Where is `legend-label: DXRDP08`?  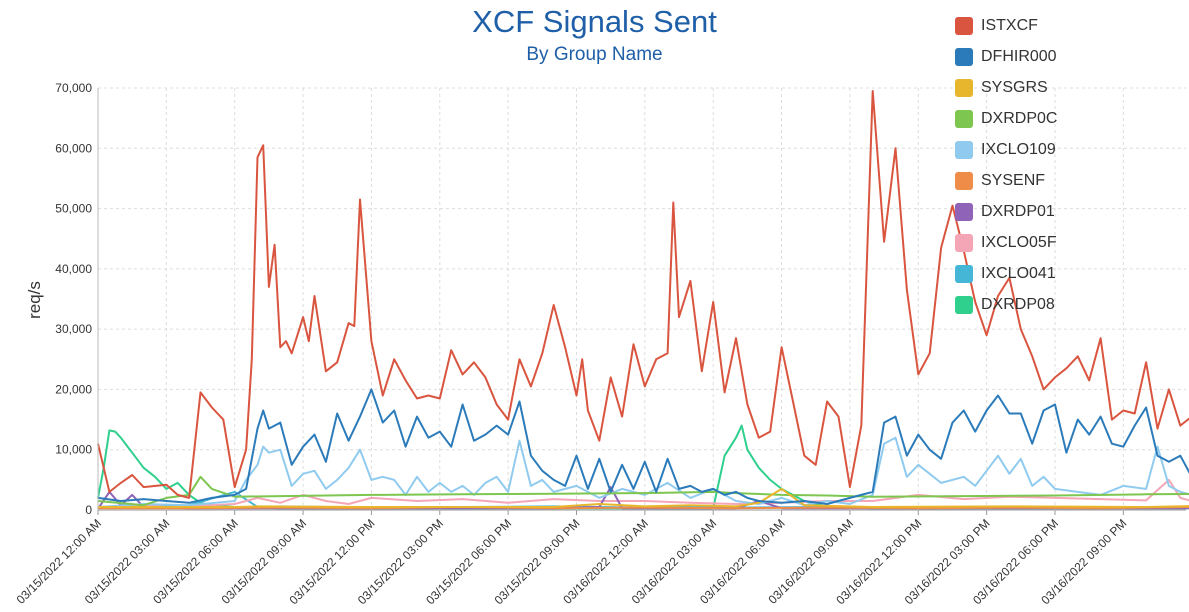
legend-label: DXRDP08 is located at coordinates (1018, 304).